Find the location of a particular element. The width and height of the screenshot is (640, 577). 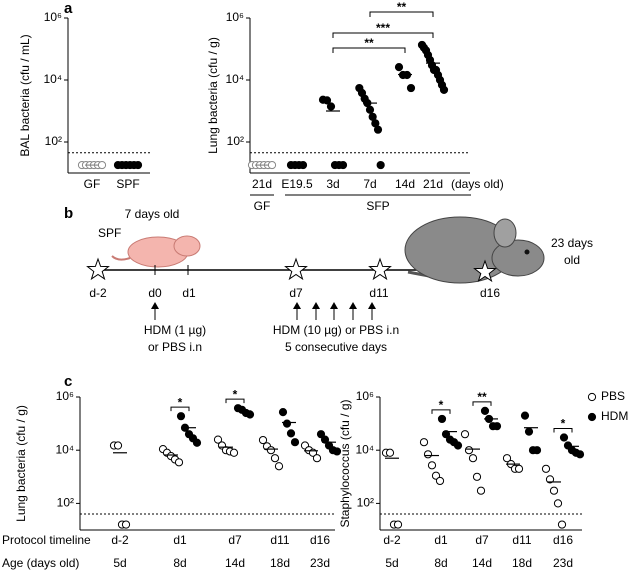

day-label: d-2 is located at coordinates (98, 293).